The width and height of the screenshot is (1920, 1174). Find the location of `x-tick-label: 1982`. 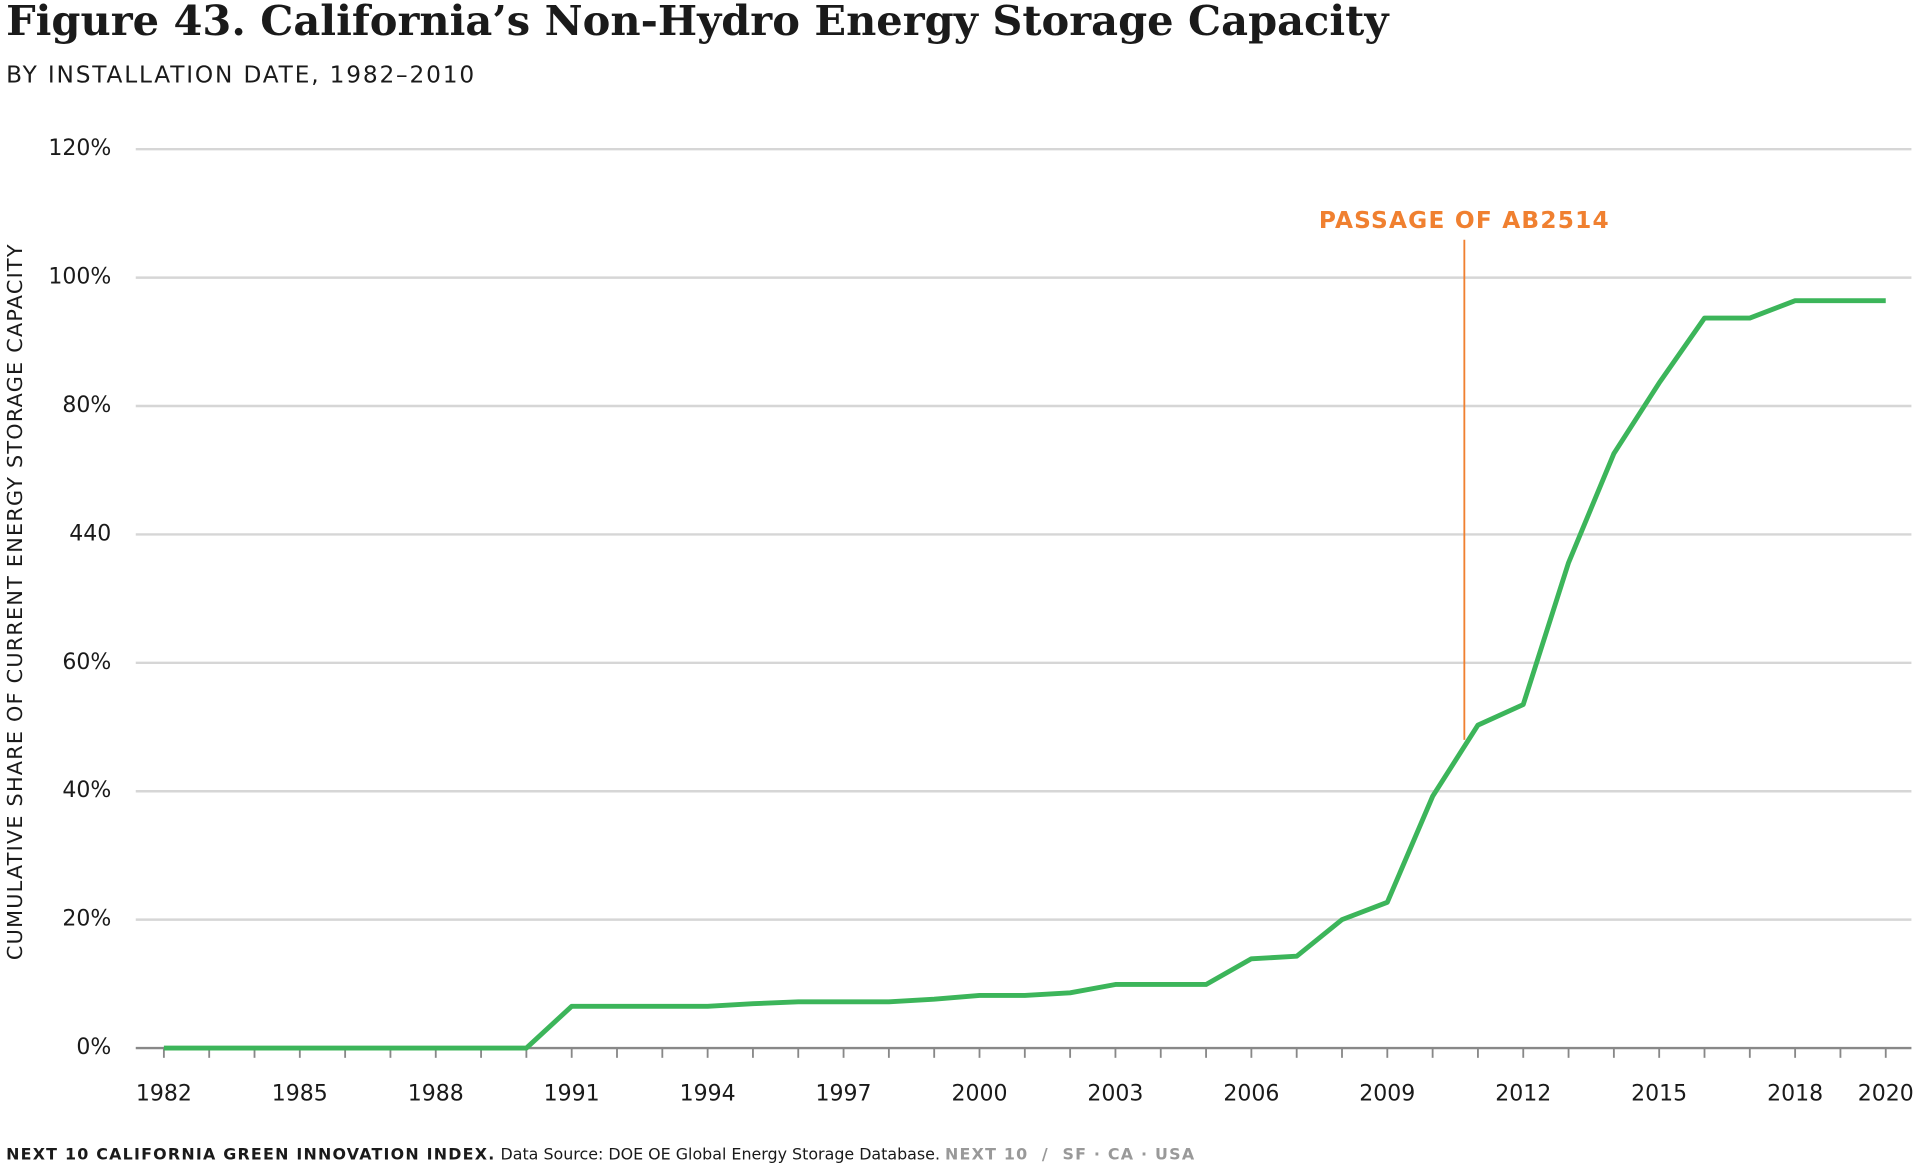

x-tick-label: 1982 is located at coordinates (164, 1094).